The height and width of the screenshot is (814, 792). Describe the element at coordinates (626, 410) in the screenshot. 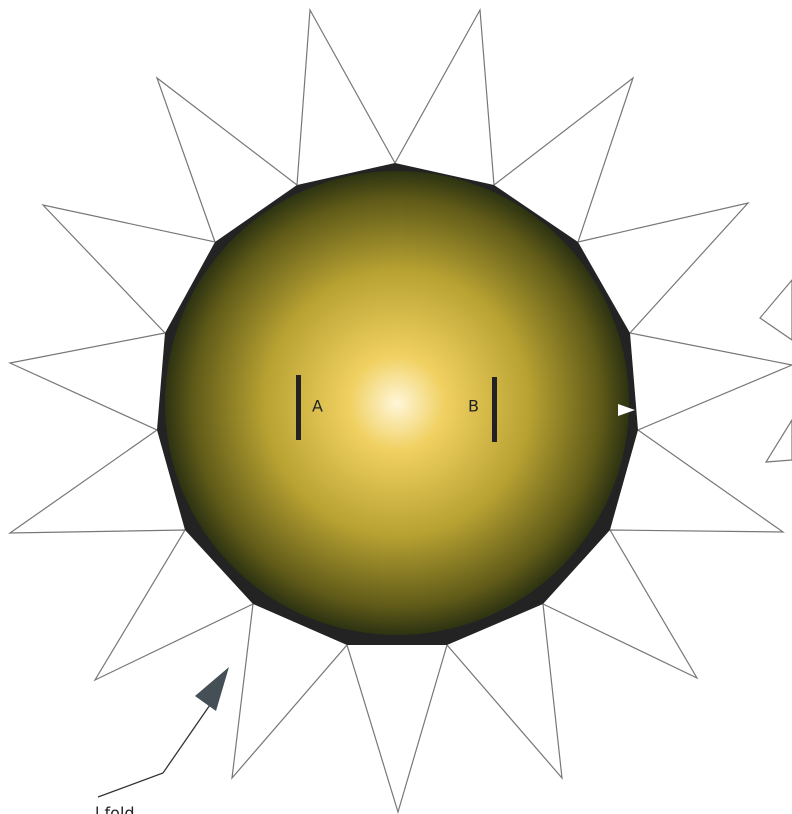

I see `white-pointer` at that location.